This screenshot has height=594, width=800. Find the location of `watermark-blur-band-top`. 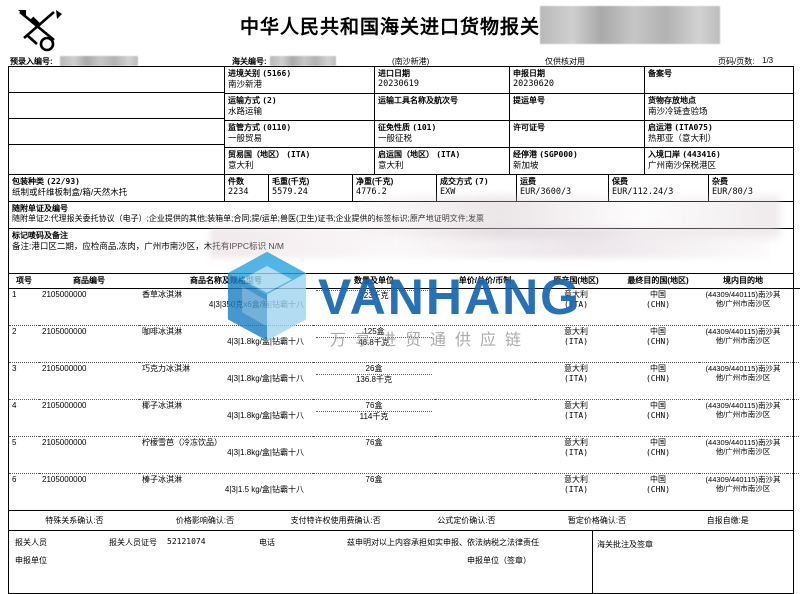

watermark-blur-band-top is located at coordinates (570, 217).